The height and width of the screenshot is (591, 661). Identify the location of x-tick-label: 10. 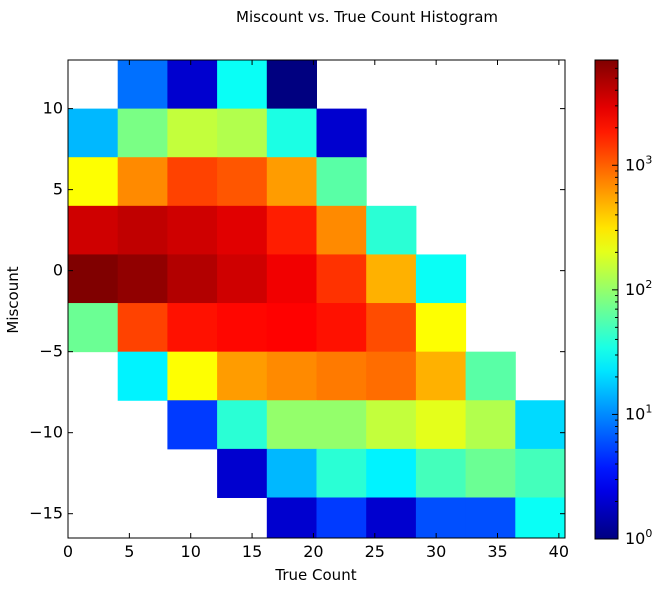
(191, 551).